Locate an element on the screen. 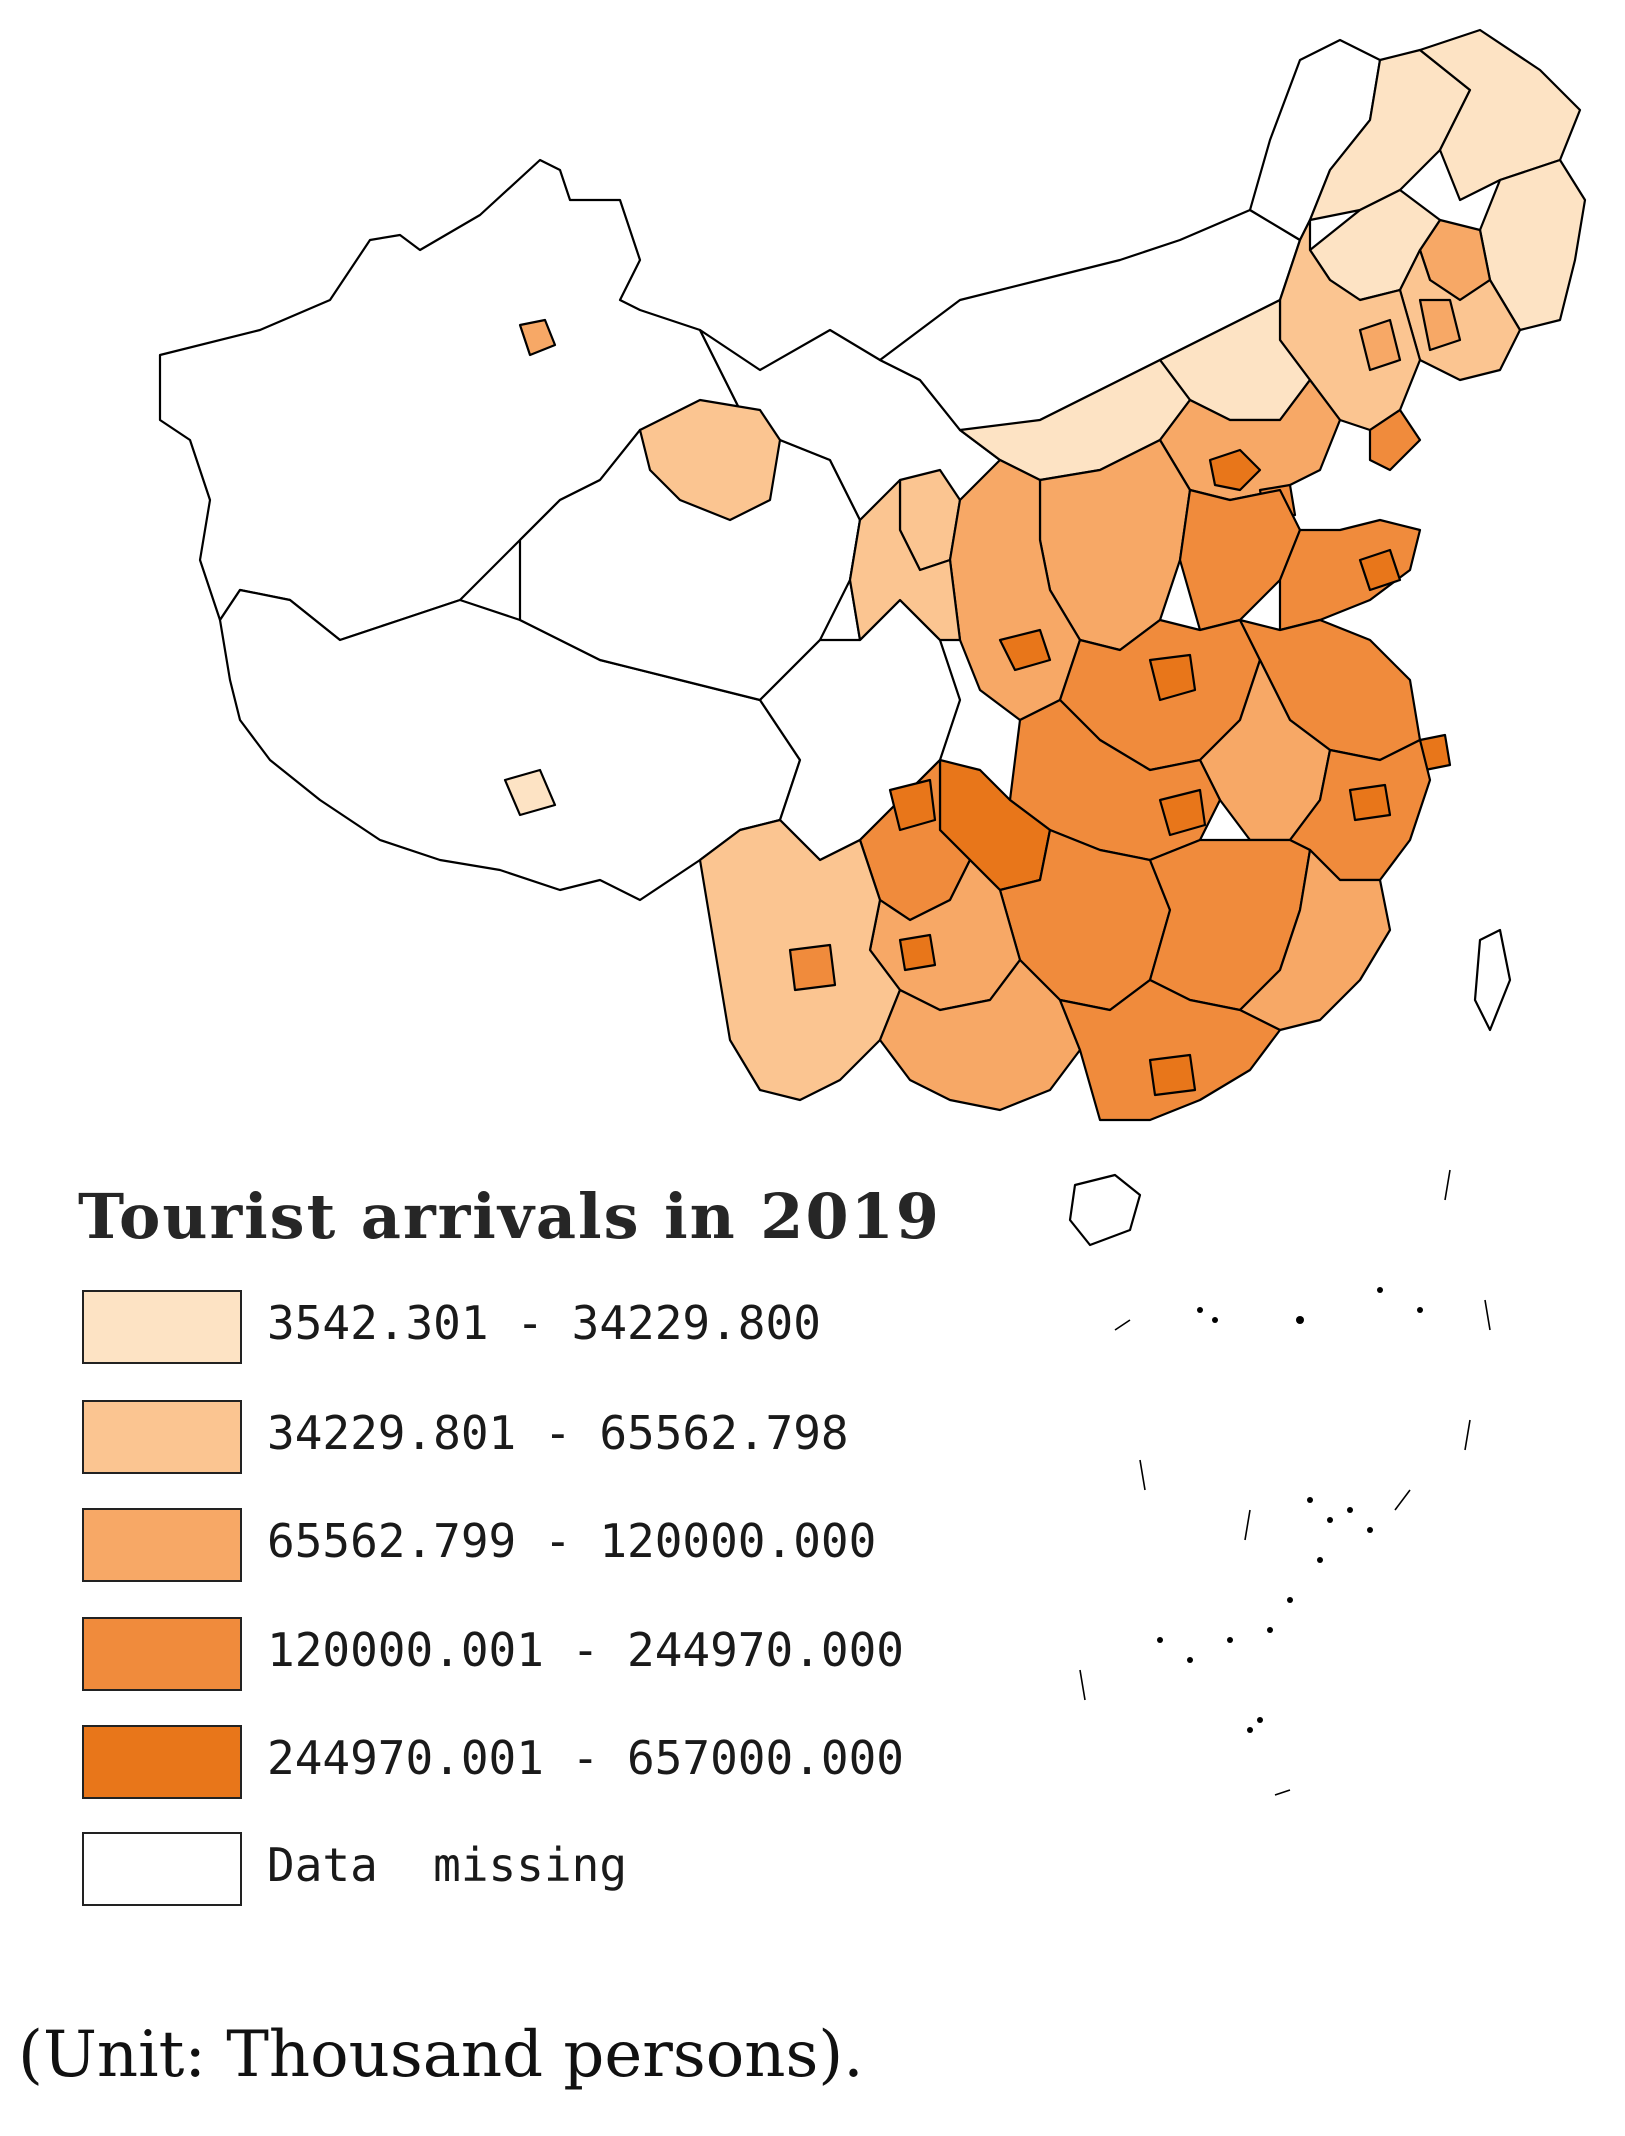 This screenshot has height=2136, width=1625. legend-label: 244970.001 - 657000.000 is located at coordinates (585, 1758).